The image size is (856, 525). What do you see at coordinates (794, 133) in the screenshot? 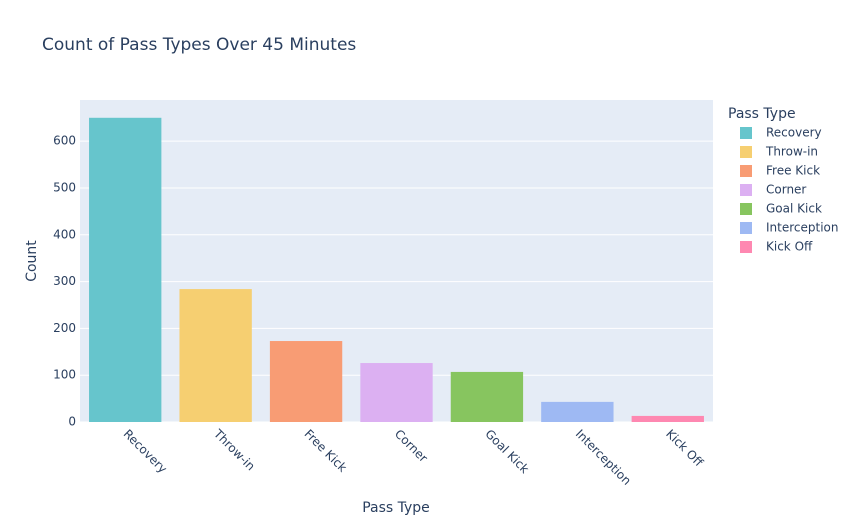
I see `legend-label: Recovery` at bounding box center [794, 133].